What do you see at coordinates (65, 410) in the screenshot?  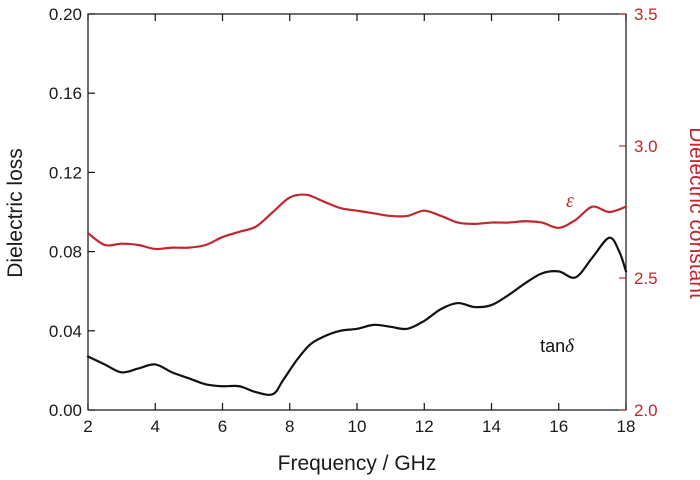 I see `y-left-tick-label: 0.00` at bounding box center [65, 410].